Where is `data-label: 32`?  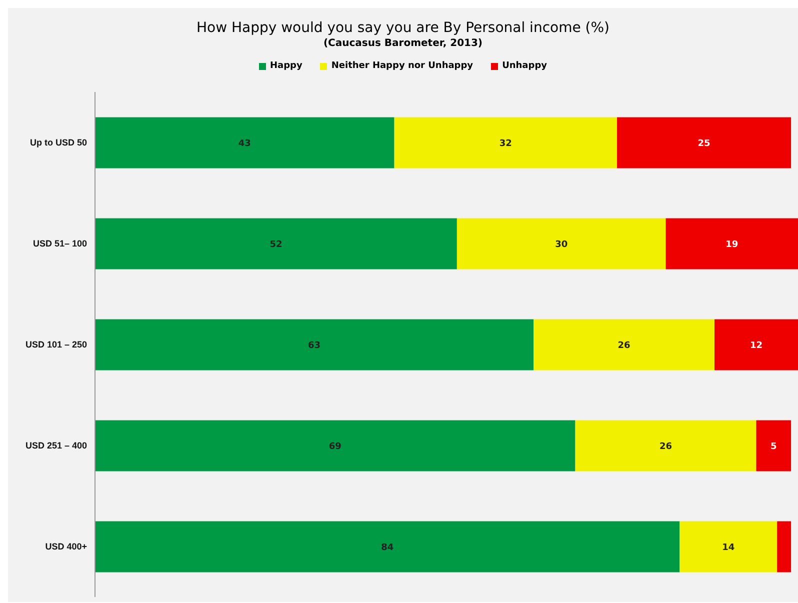 data-label: 32 is located at coordinates (505, 143).